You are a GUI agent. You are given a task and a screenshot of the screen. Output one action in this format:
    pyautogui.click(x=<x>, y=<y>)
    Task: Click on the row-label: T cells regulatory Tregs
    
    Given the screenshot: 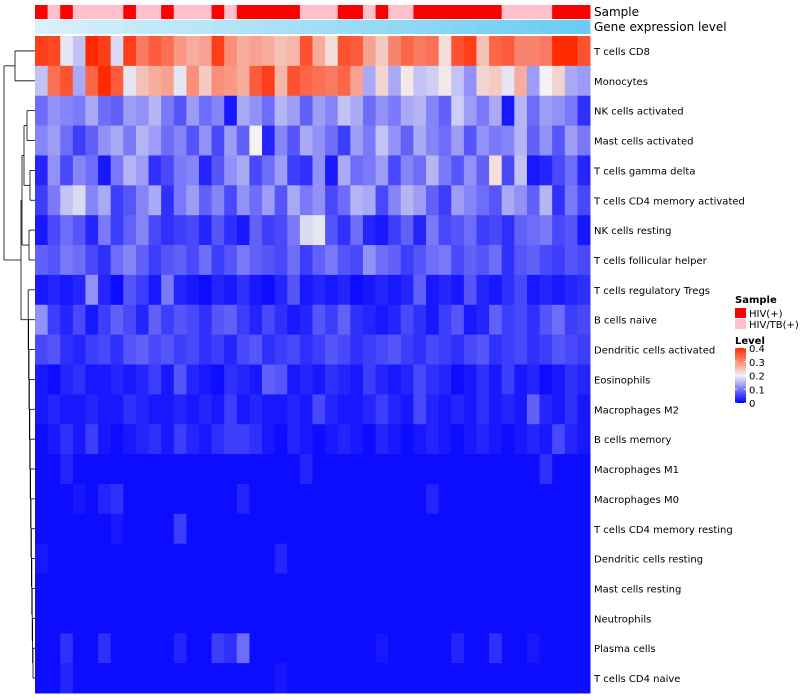 What is the action you would take?
    pyautogui.click(x=651, y=291)
    